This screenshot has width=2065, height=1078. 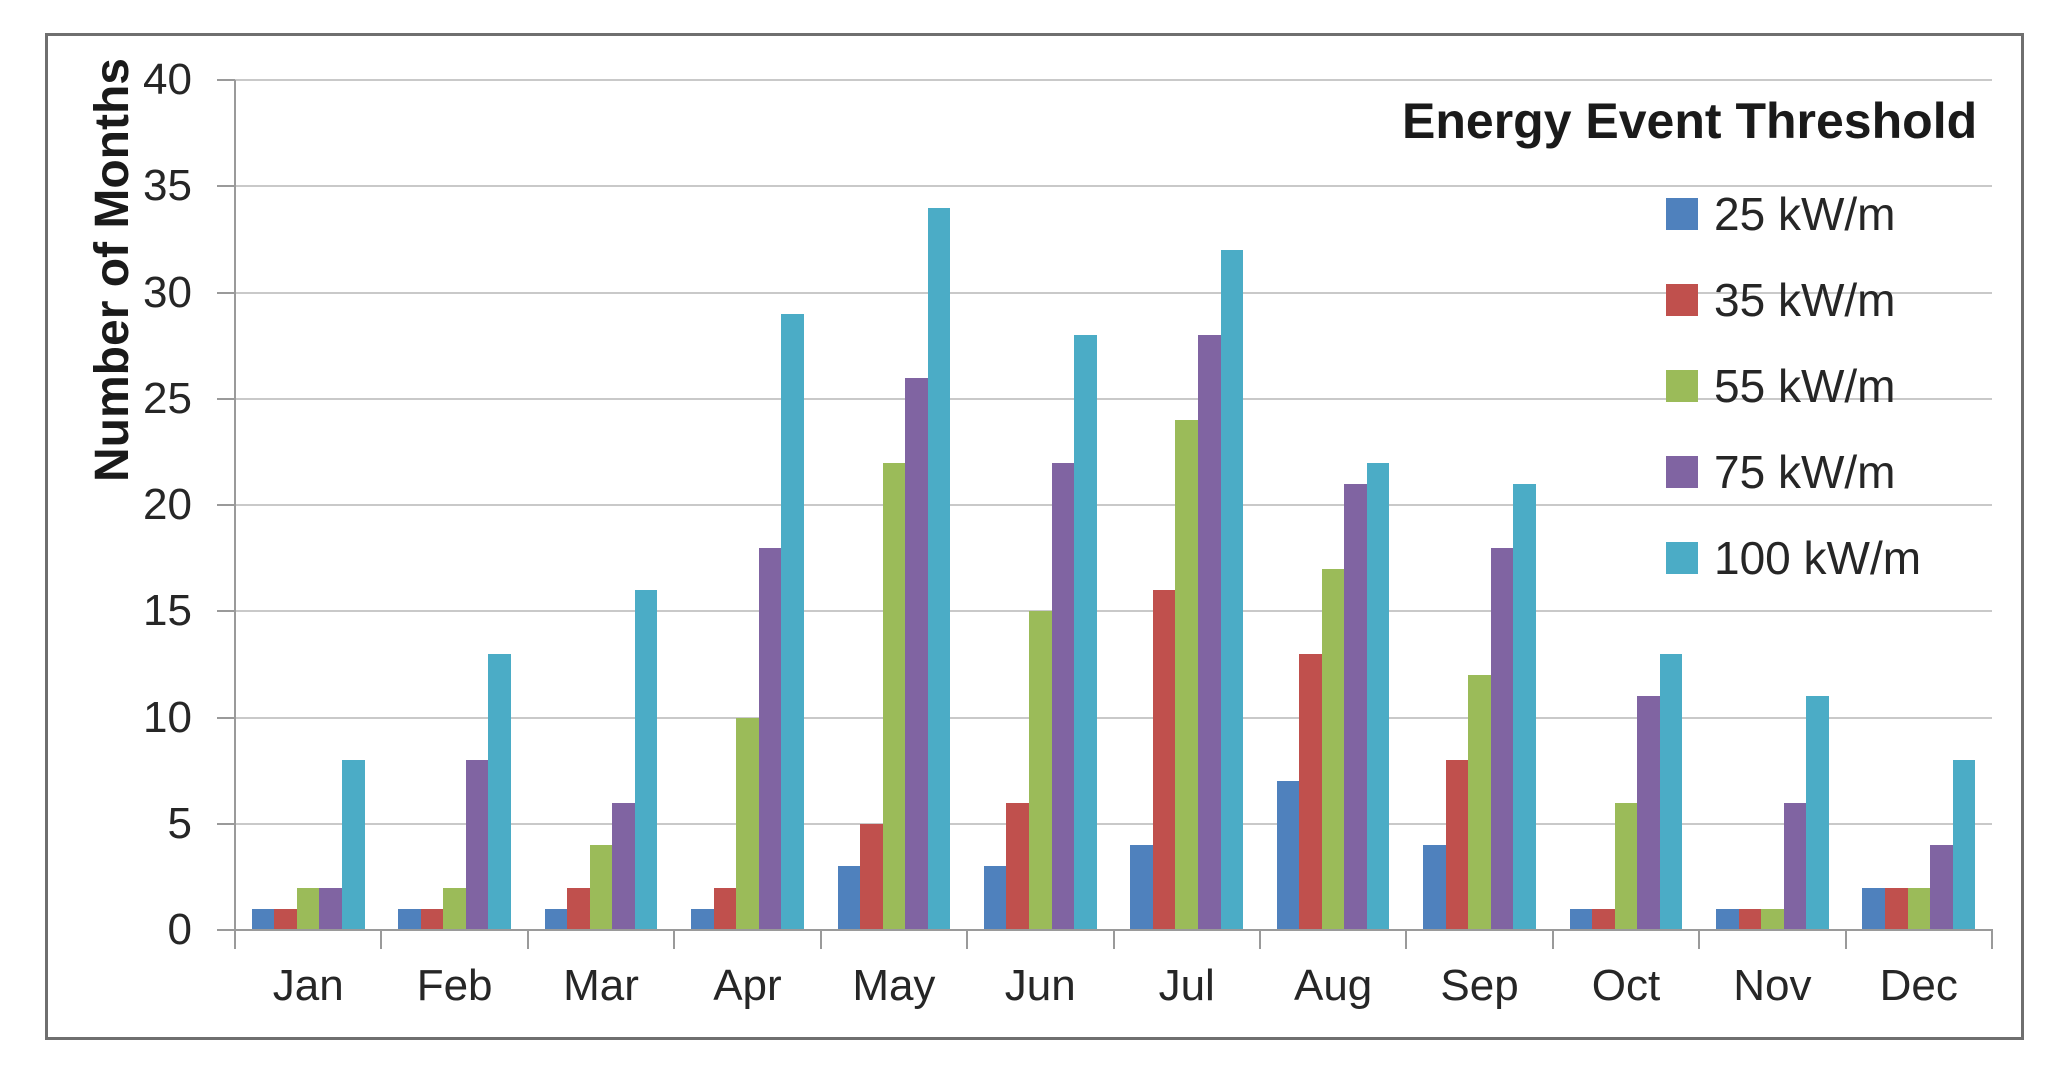 I want to click on bar-dec-55kwm, so click(x=1919, y=908).